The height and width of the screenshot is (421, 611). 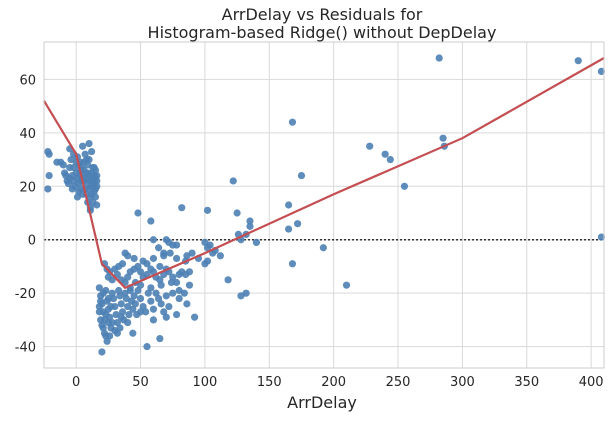 I want to click on x-tick-label: 400, so click(x=591, y=382).